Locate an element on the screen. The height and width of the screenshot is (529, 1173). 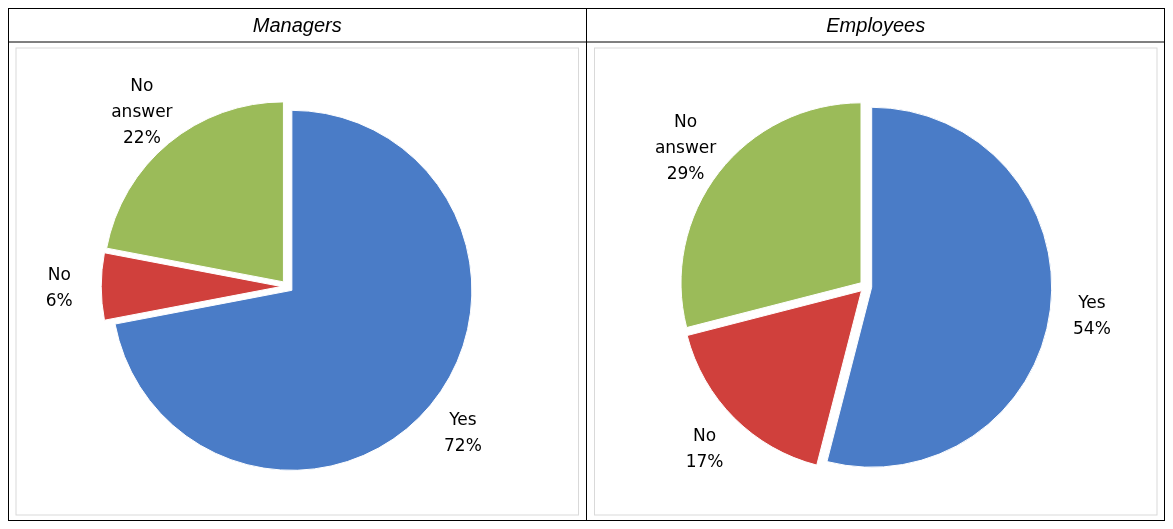
data-label: 22% is located at coordinates (142, 136).